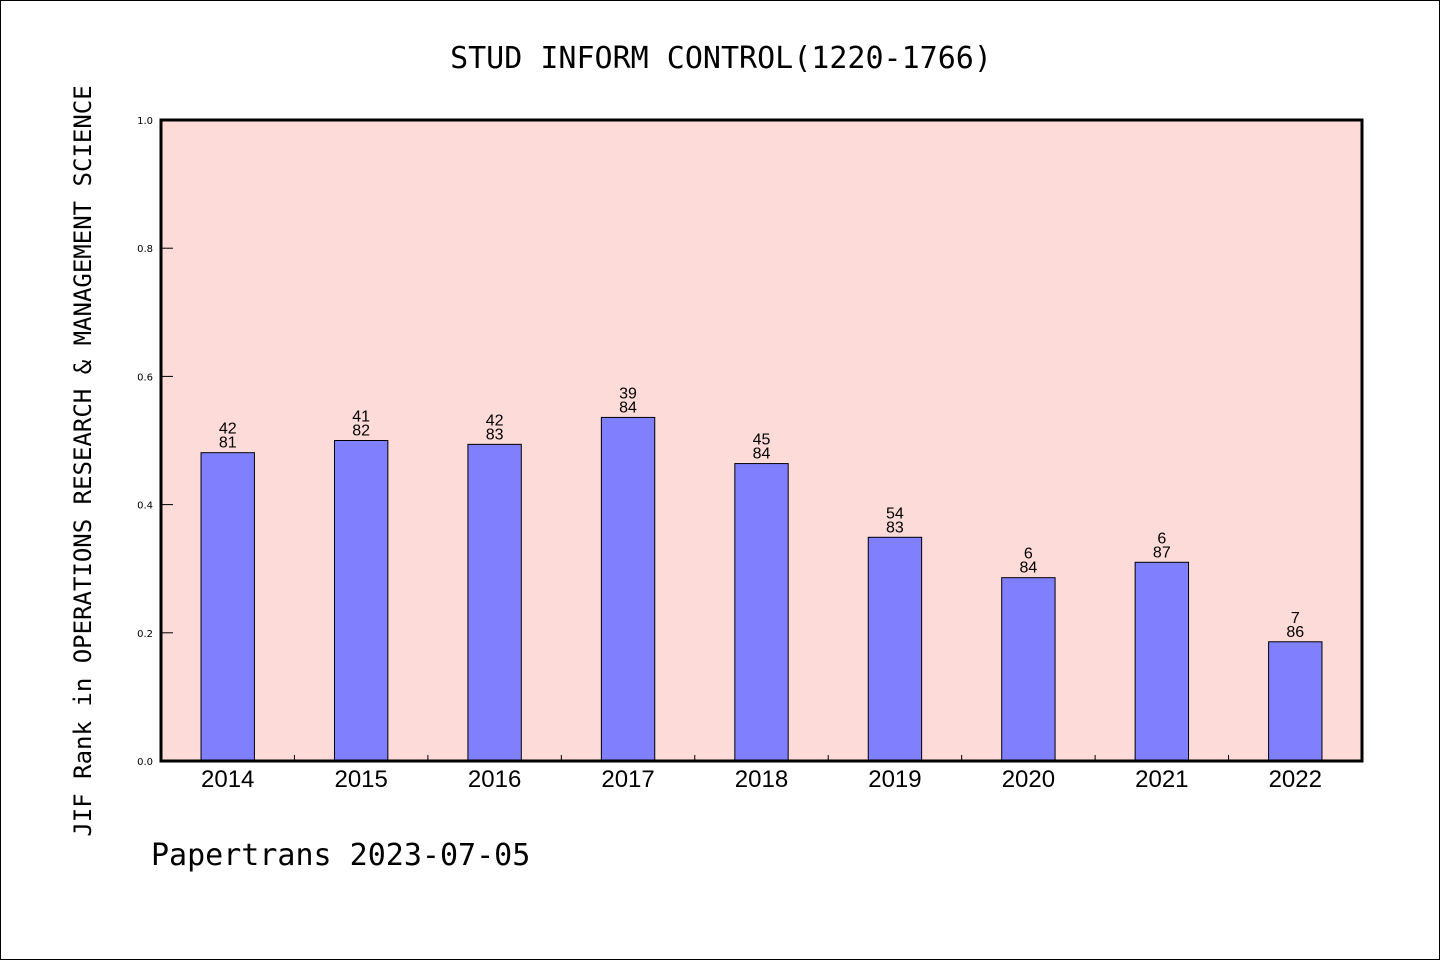 The width and height of the screenshot is (1440, 964). Describe the element at coordinates (494, 779) in the screenshot. I see `x-tick-label: 2016` at that location.